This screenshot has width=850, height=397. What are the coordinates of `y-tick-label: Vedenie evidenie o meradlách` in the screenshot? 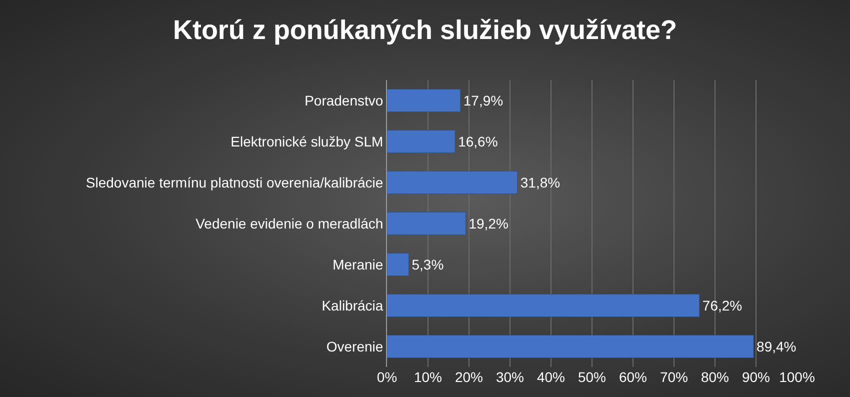 It's located at (290, 223).